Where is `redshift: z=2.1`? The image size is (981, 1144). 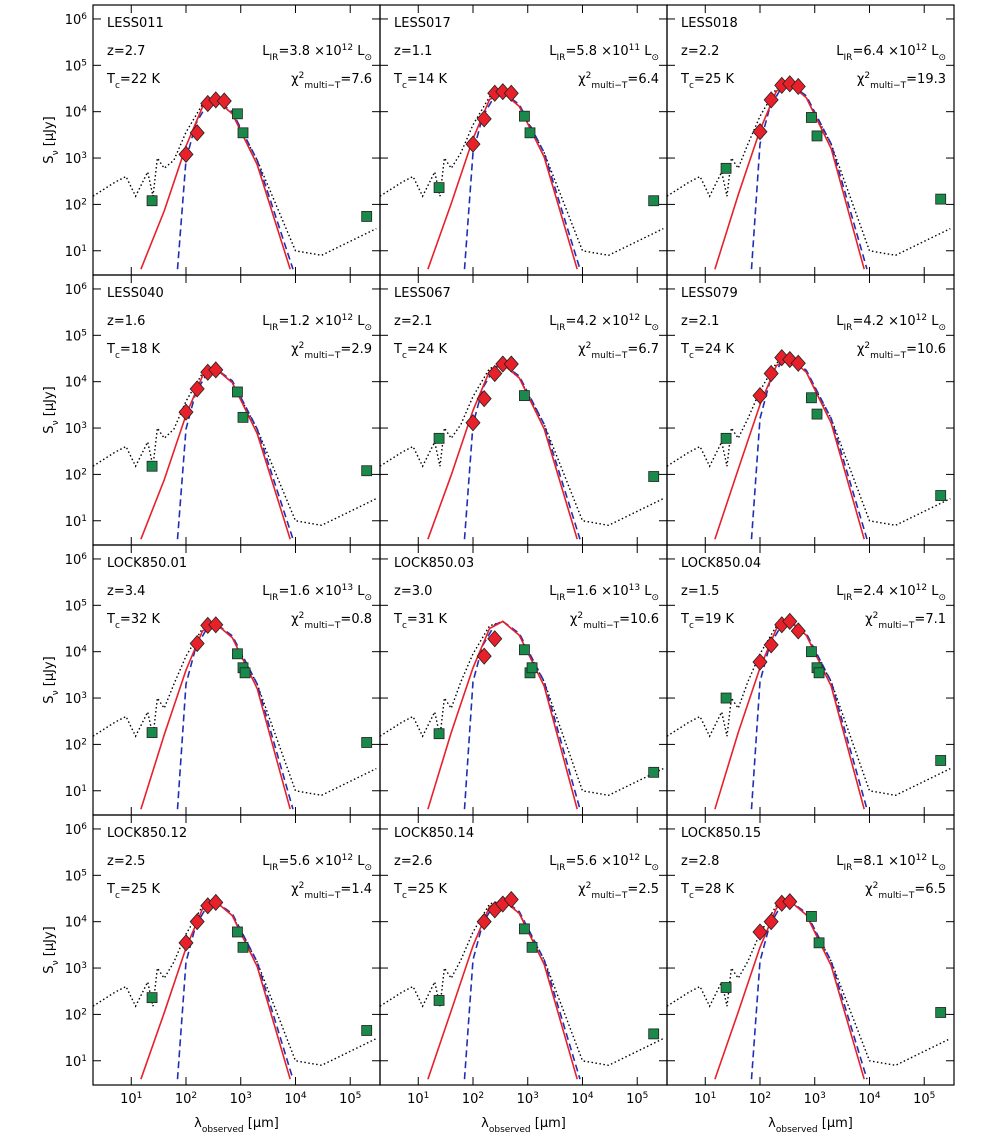
redshift: z=2.1 is located at coordinates (413, 321).